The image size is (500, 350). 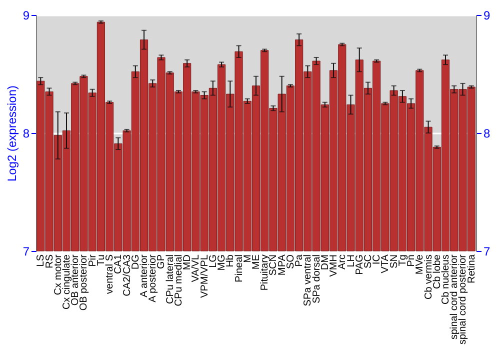 I want to click on y2-tick-label: 7, so click(x=487, y=251).